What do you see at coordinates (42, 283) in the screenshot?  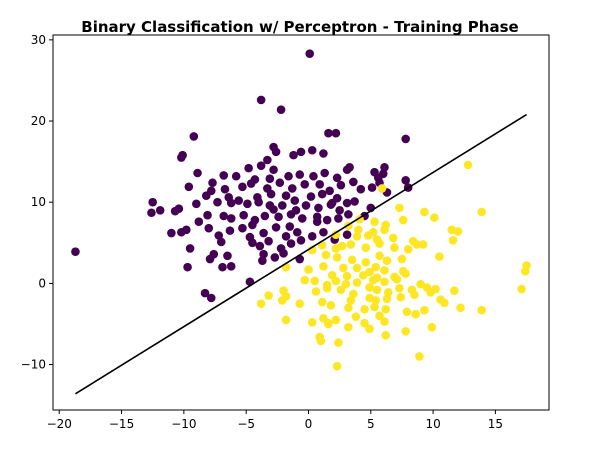 I see `y-tick-label: 0` at bounding box center [42, 283].